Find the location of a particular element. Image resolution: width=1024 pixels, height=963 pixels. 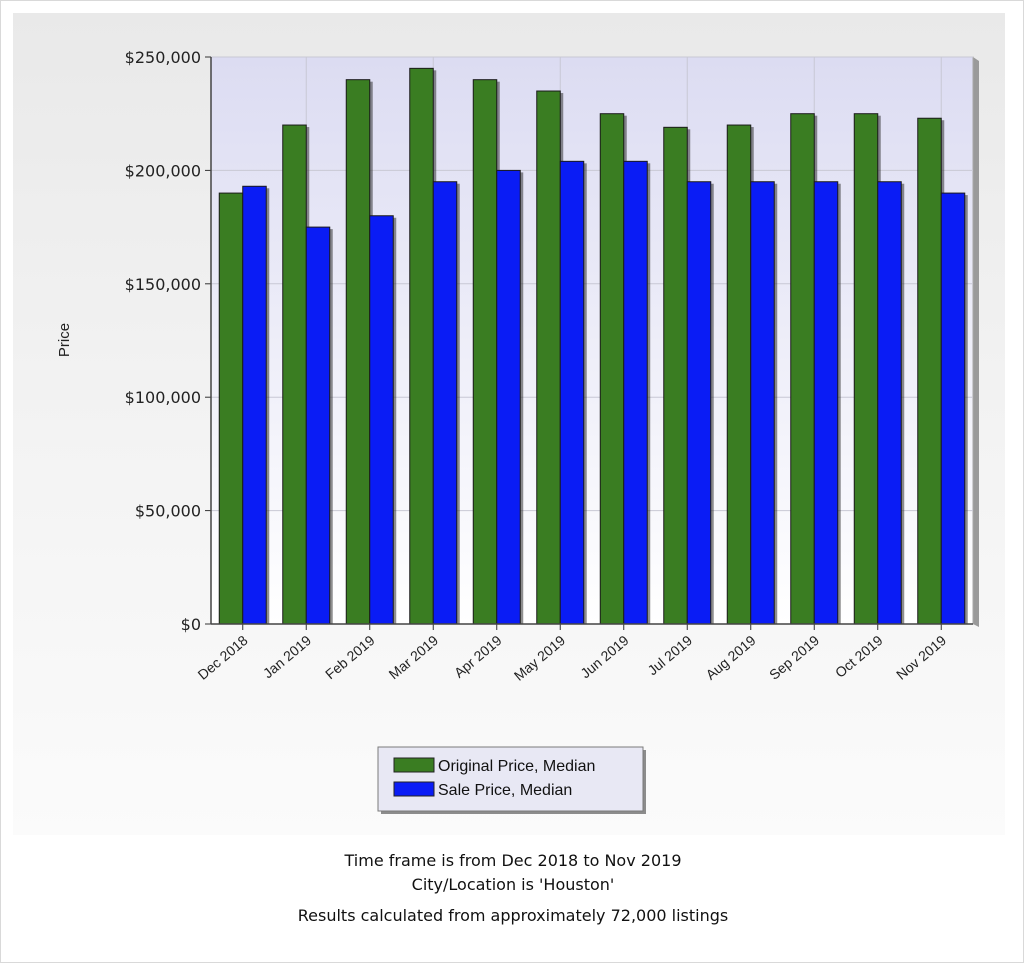

x-tick-label: Jul 2019 is located at coordinates (669, 655).